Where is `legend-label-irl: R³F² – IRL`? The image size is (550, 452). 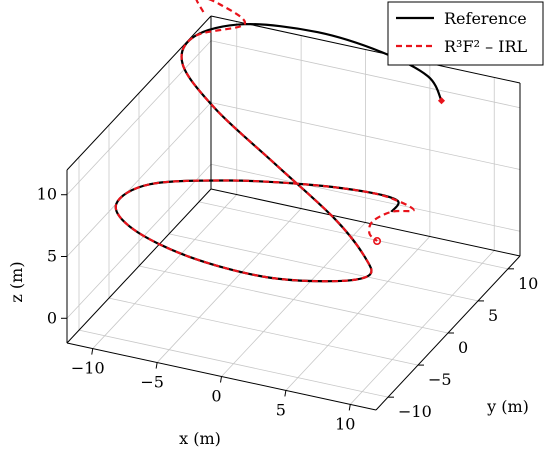
legend-label-irl: R³F² – IRL is located at coordinates (486, 46).